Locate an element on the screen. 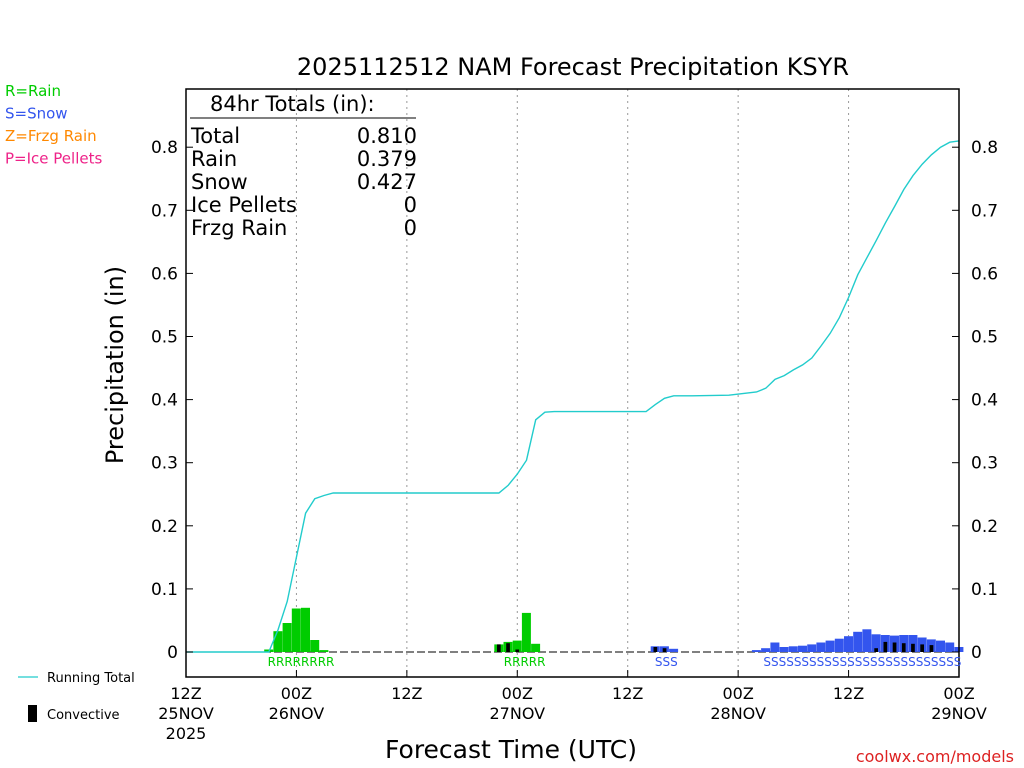 Image resolution: width=1024 pixels, height=768 pixels. x-tick-date: 29NOV is located at coordinates (959, 713).